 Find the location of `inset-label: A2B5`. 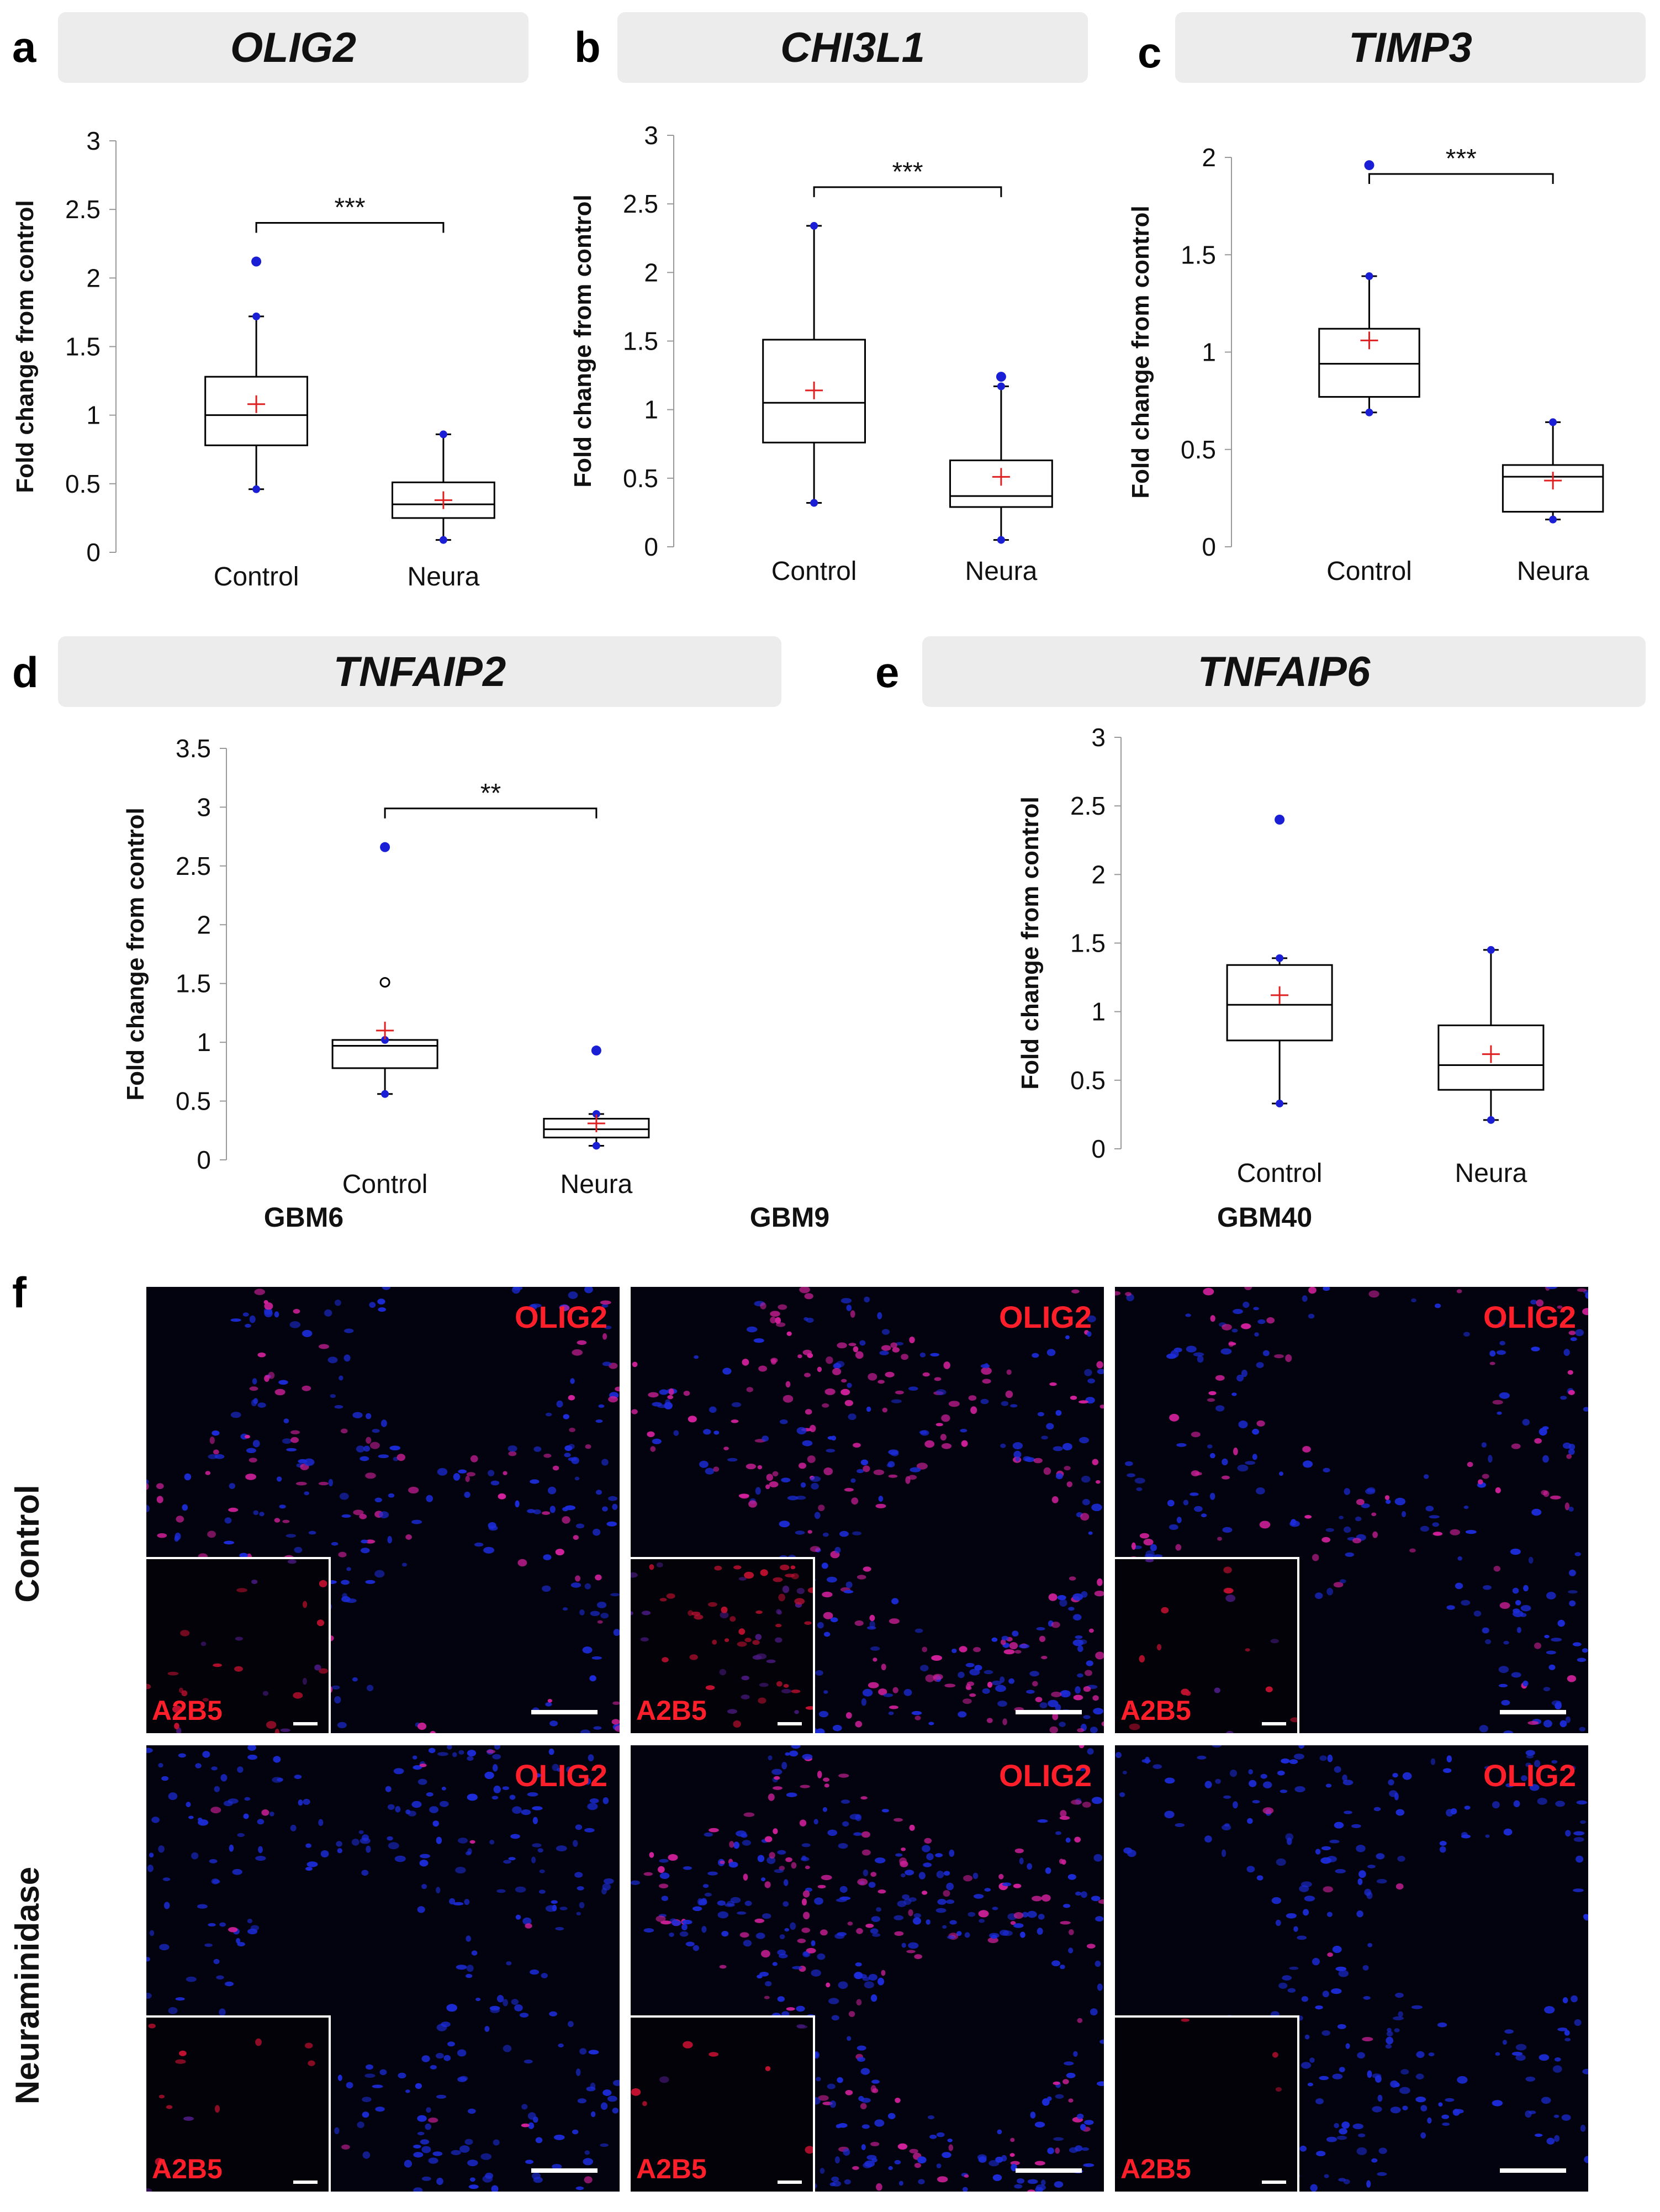

inset-label: A2B5 is located at coordinates (672, 1710).